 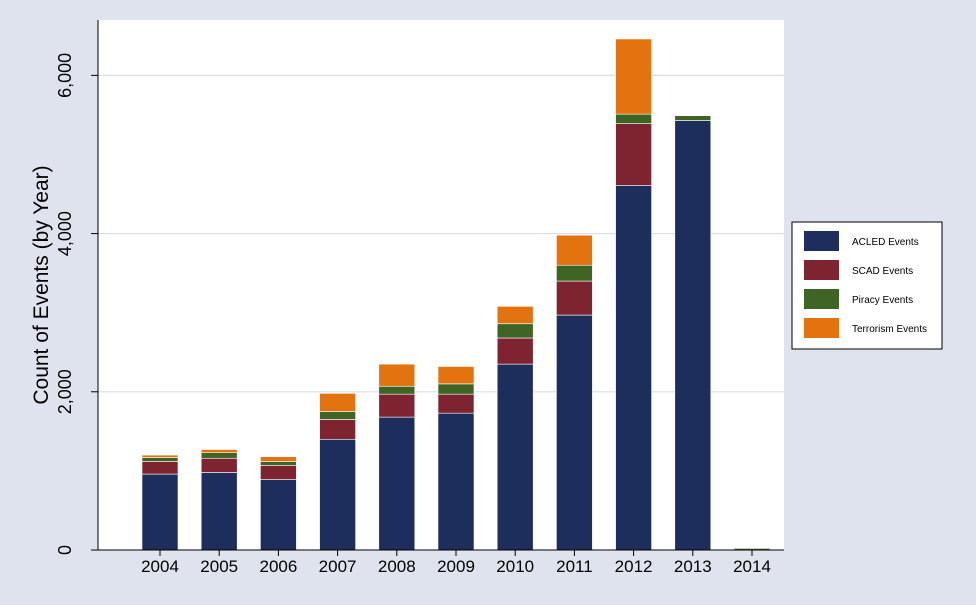 What do you see at coordinates (65, 75) in the screenshot?
I see `y-tick-label: 6,000` at bounding box center [65, 75].